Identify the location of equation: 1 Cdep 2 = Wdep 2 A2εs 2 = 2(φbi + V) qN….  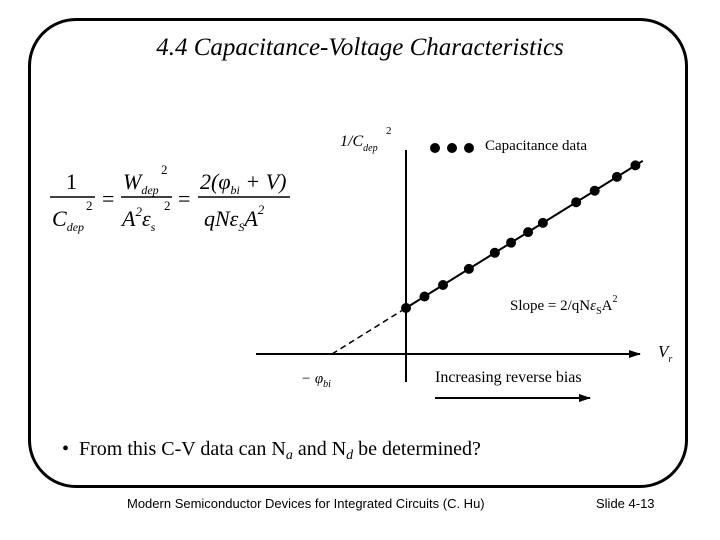
(170, 198).